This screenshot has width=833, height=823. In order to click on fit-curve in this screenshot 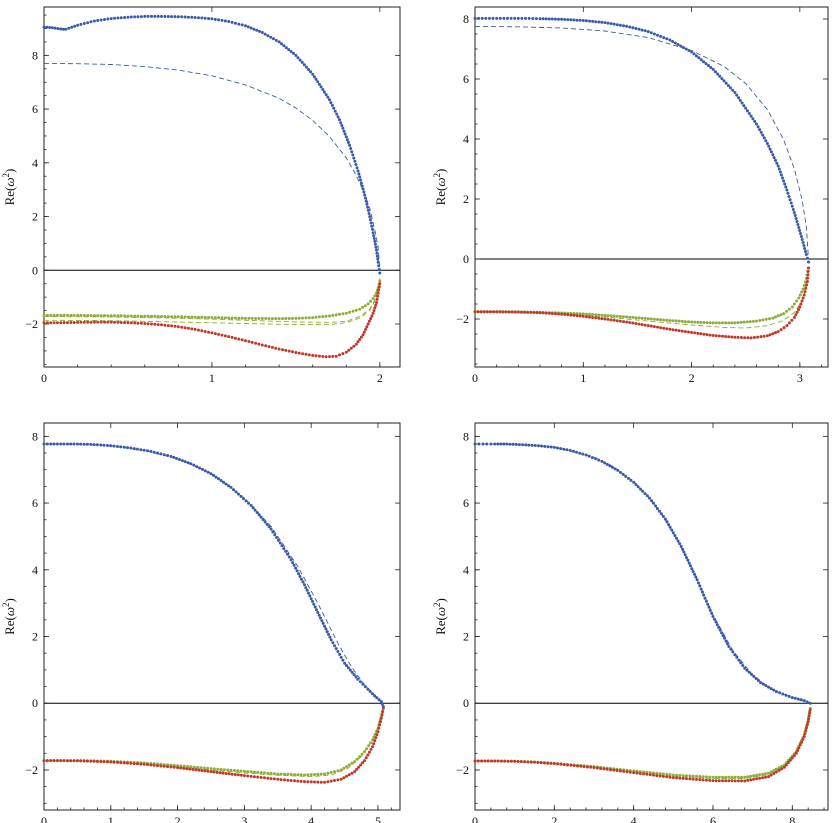, I will do `click(641, 143)`.